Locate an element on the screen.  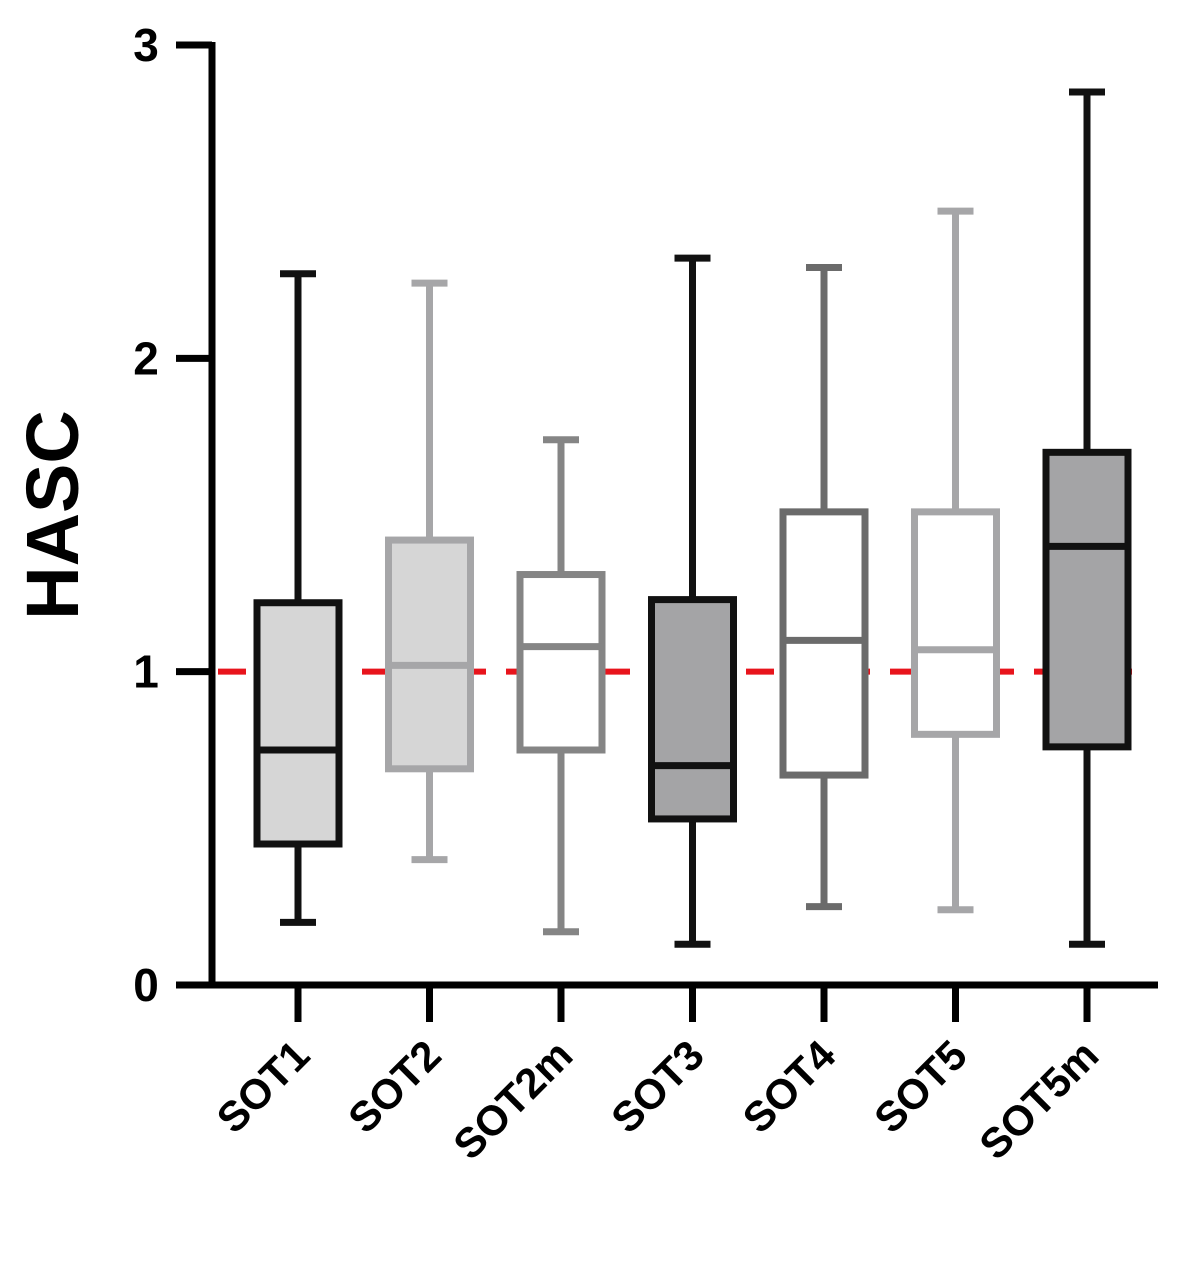
box-sot5 is located at coordinates (955, 560).